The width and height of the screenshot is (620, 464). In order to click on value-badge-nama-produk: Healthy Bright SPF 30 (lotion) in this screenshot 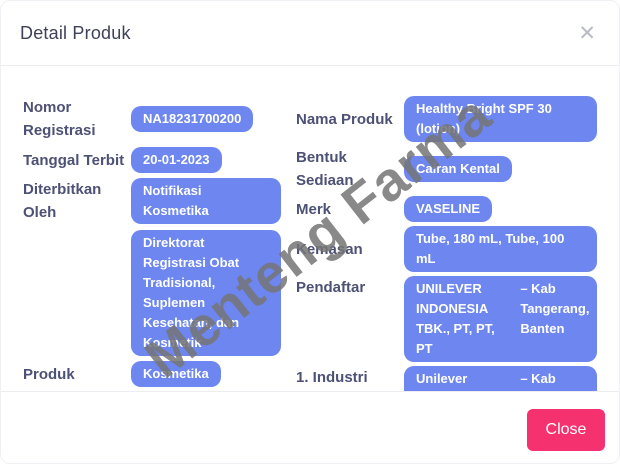, I will do `click(500, 119)`.